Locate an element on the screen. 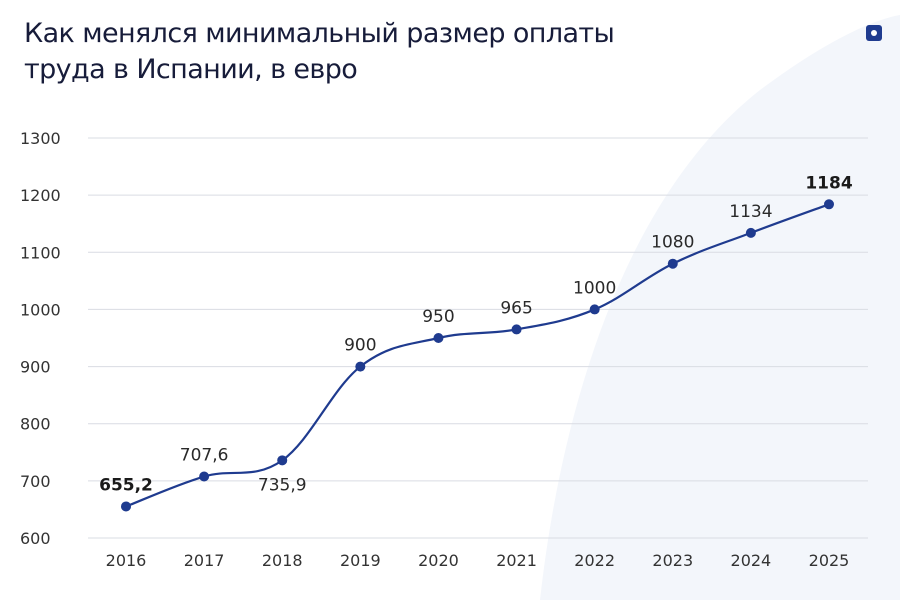 The height and width of the screenshot is (600, 900). y-tick-label: 700 is located at coordinates (35, 481).